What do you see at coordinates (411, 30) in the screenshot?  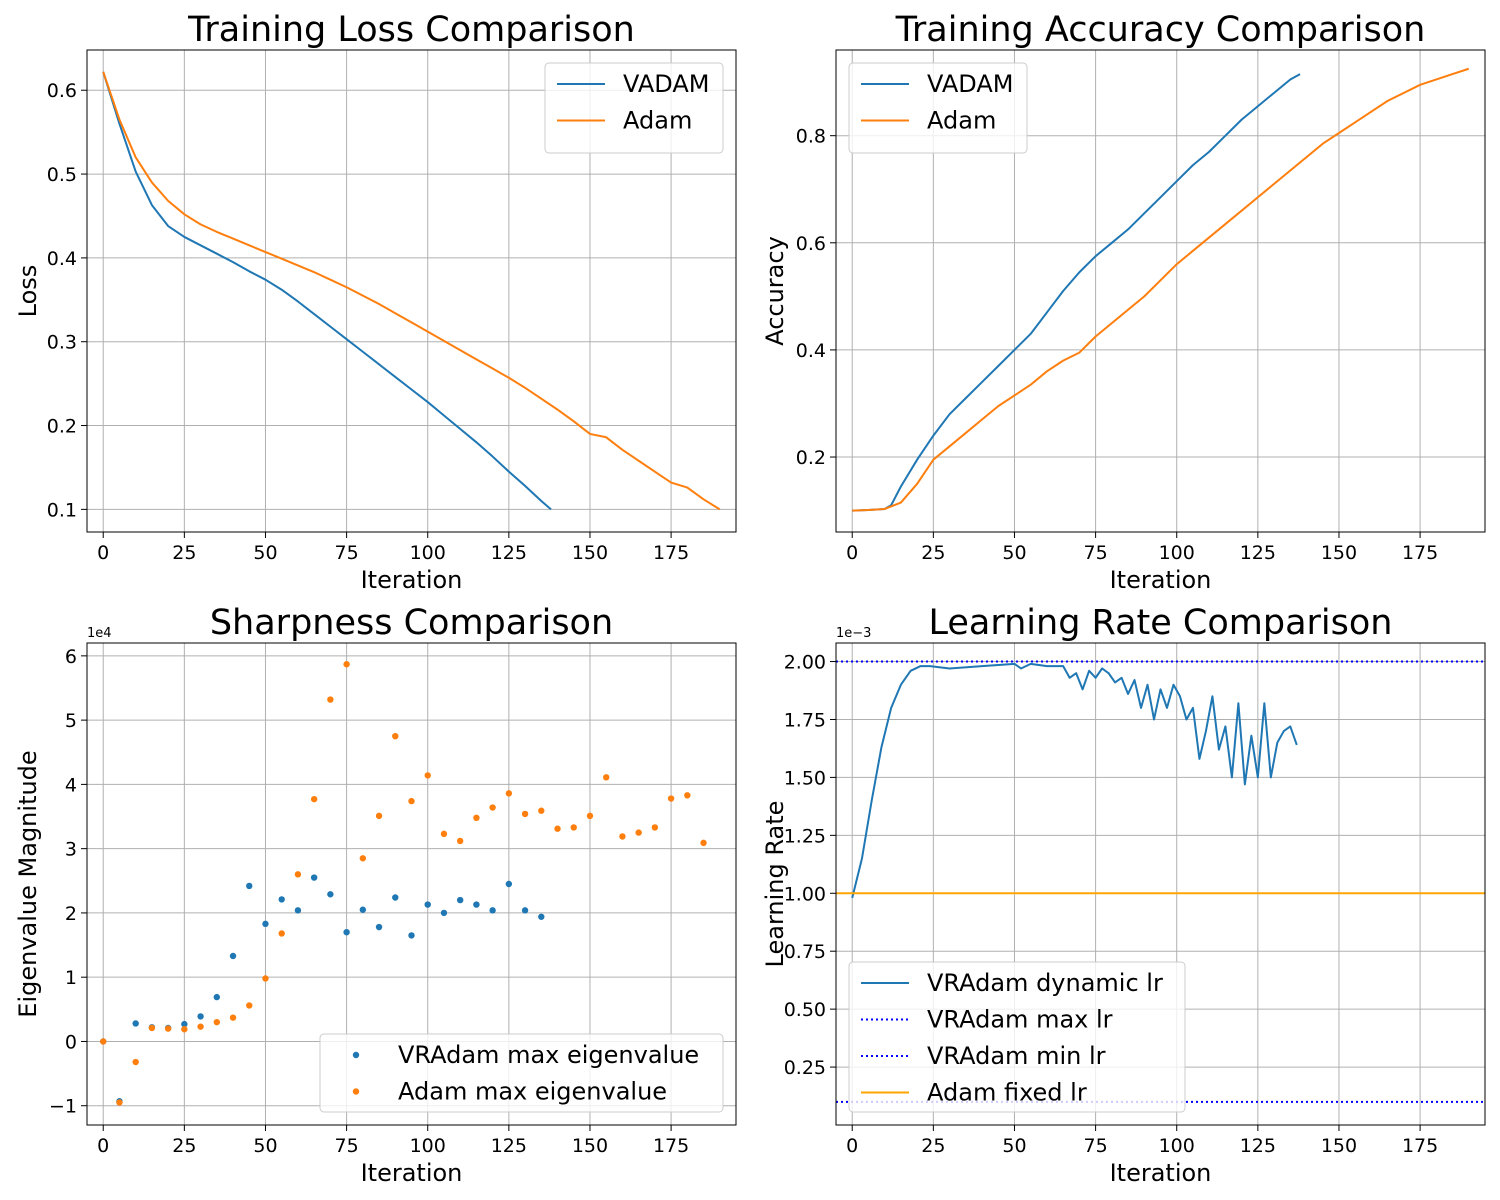 I see `chart-title: Training Loss Comparison` at bounding box center [411, 30].